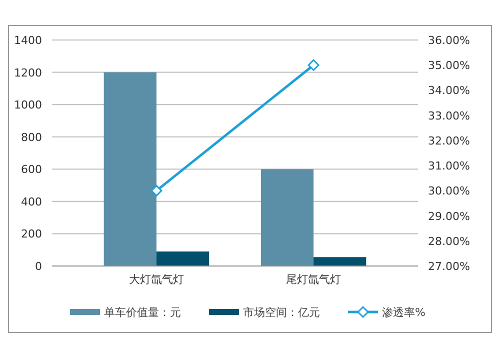 Image resolution: width=500 pixels, height=362 pixels. What do you see at coordinates (449, 266) in the screenshot?
I see `y2-tick-label: 27.00%` at bounding box center [449, 266].